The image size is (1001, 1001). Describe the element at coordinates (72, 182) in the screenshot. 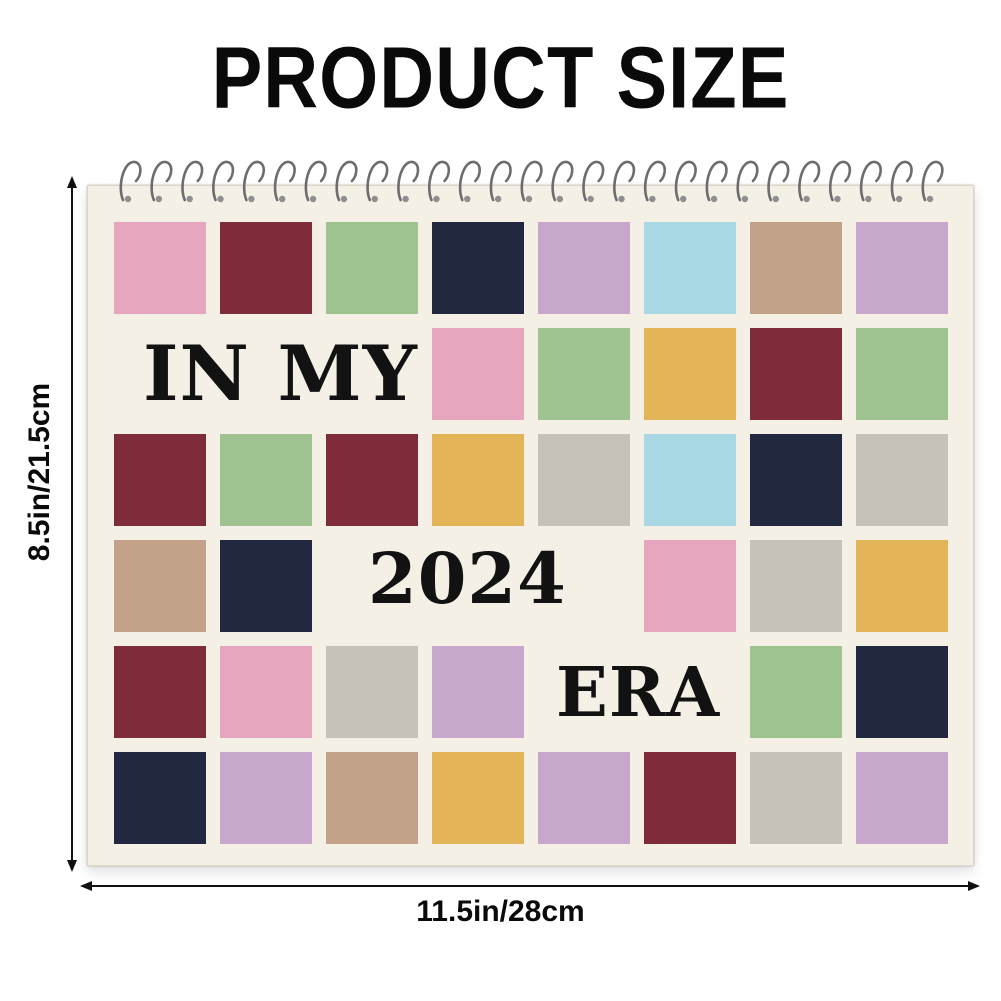

I see `height-arrow-head-top` at that location.